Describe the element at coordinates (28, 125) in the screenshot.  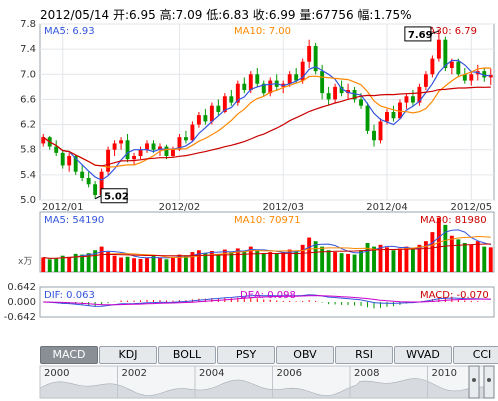
I see `price-y-tick: 6.2` at that location.